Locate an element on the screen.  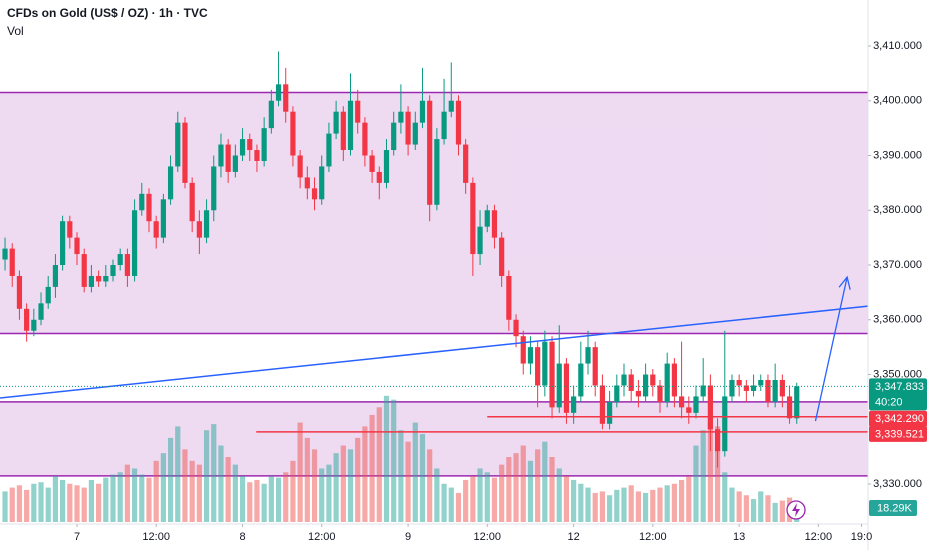
x-tick-label: 19:0 is located at coordinates (861, 537).